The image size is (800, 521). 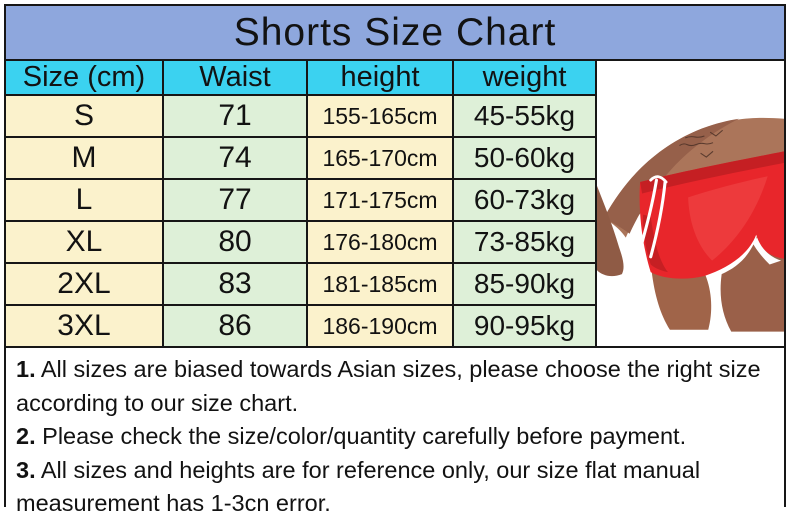 I want to click on note-3-number: 3., so click(x=26, y=469).